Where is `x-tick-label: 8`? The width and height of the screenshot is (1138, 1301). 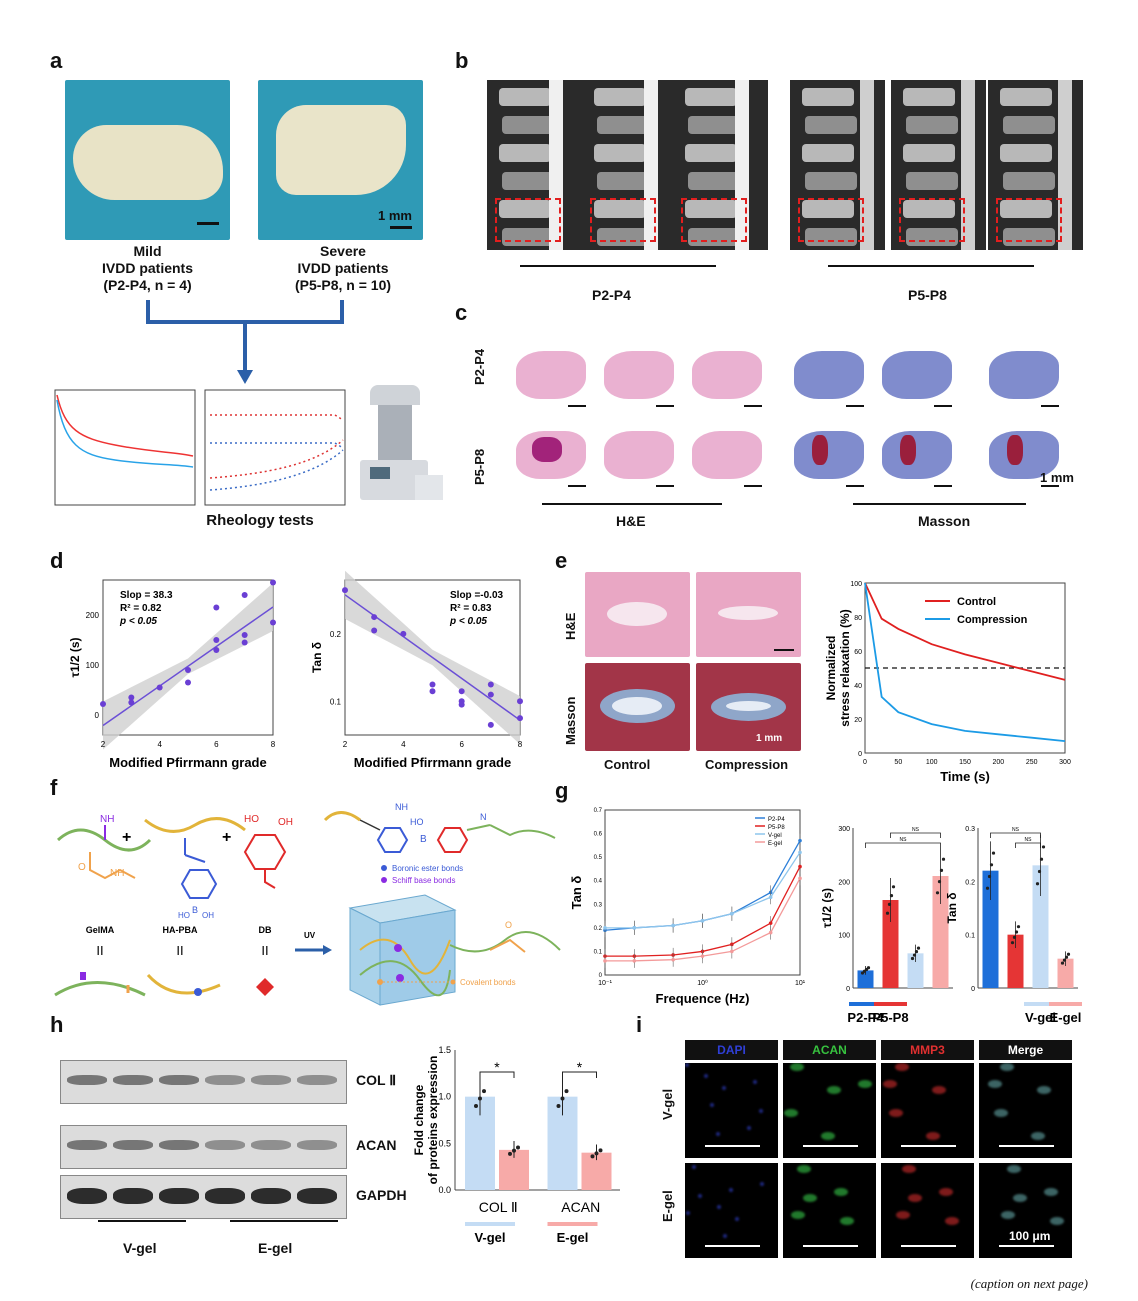 x-tick-label: 8 is located at coordinates (520, 744).